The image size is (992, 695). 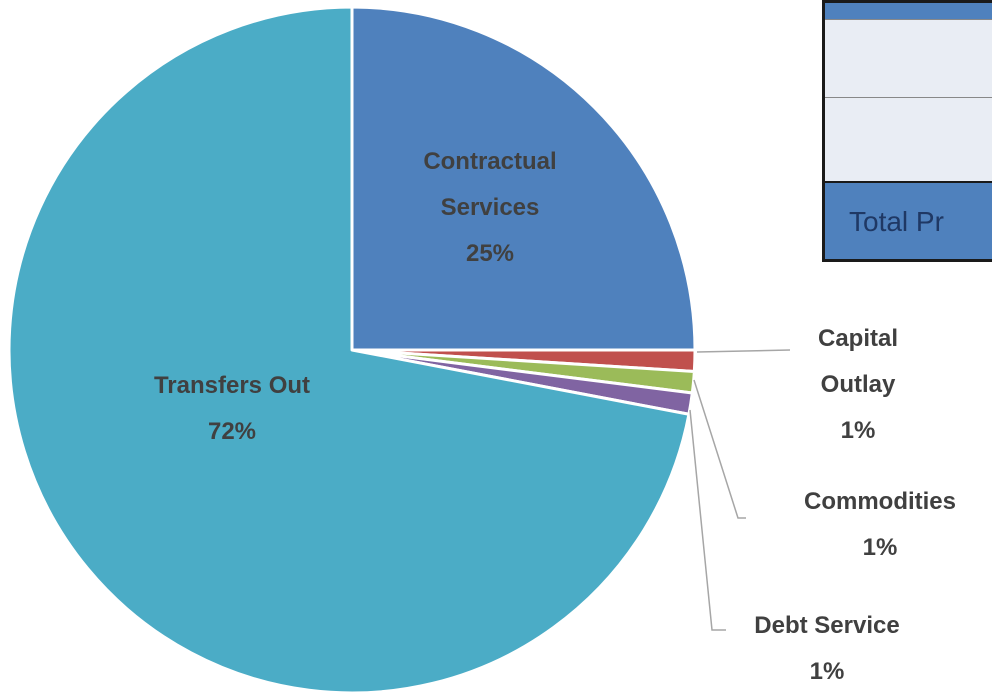 What do you see at coordinates (232, 409) in the screenshot?
I see `slice-label: Transfers Out 72%` at bounding box center [232, 409].